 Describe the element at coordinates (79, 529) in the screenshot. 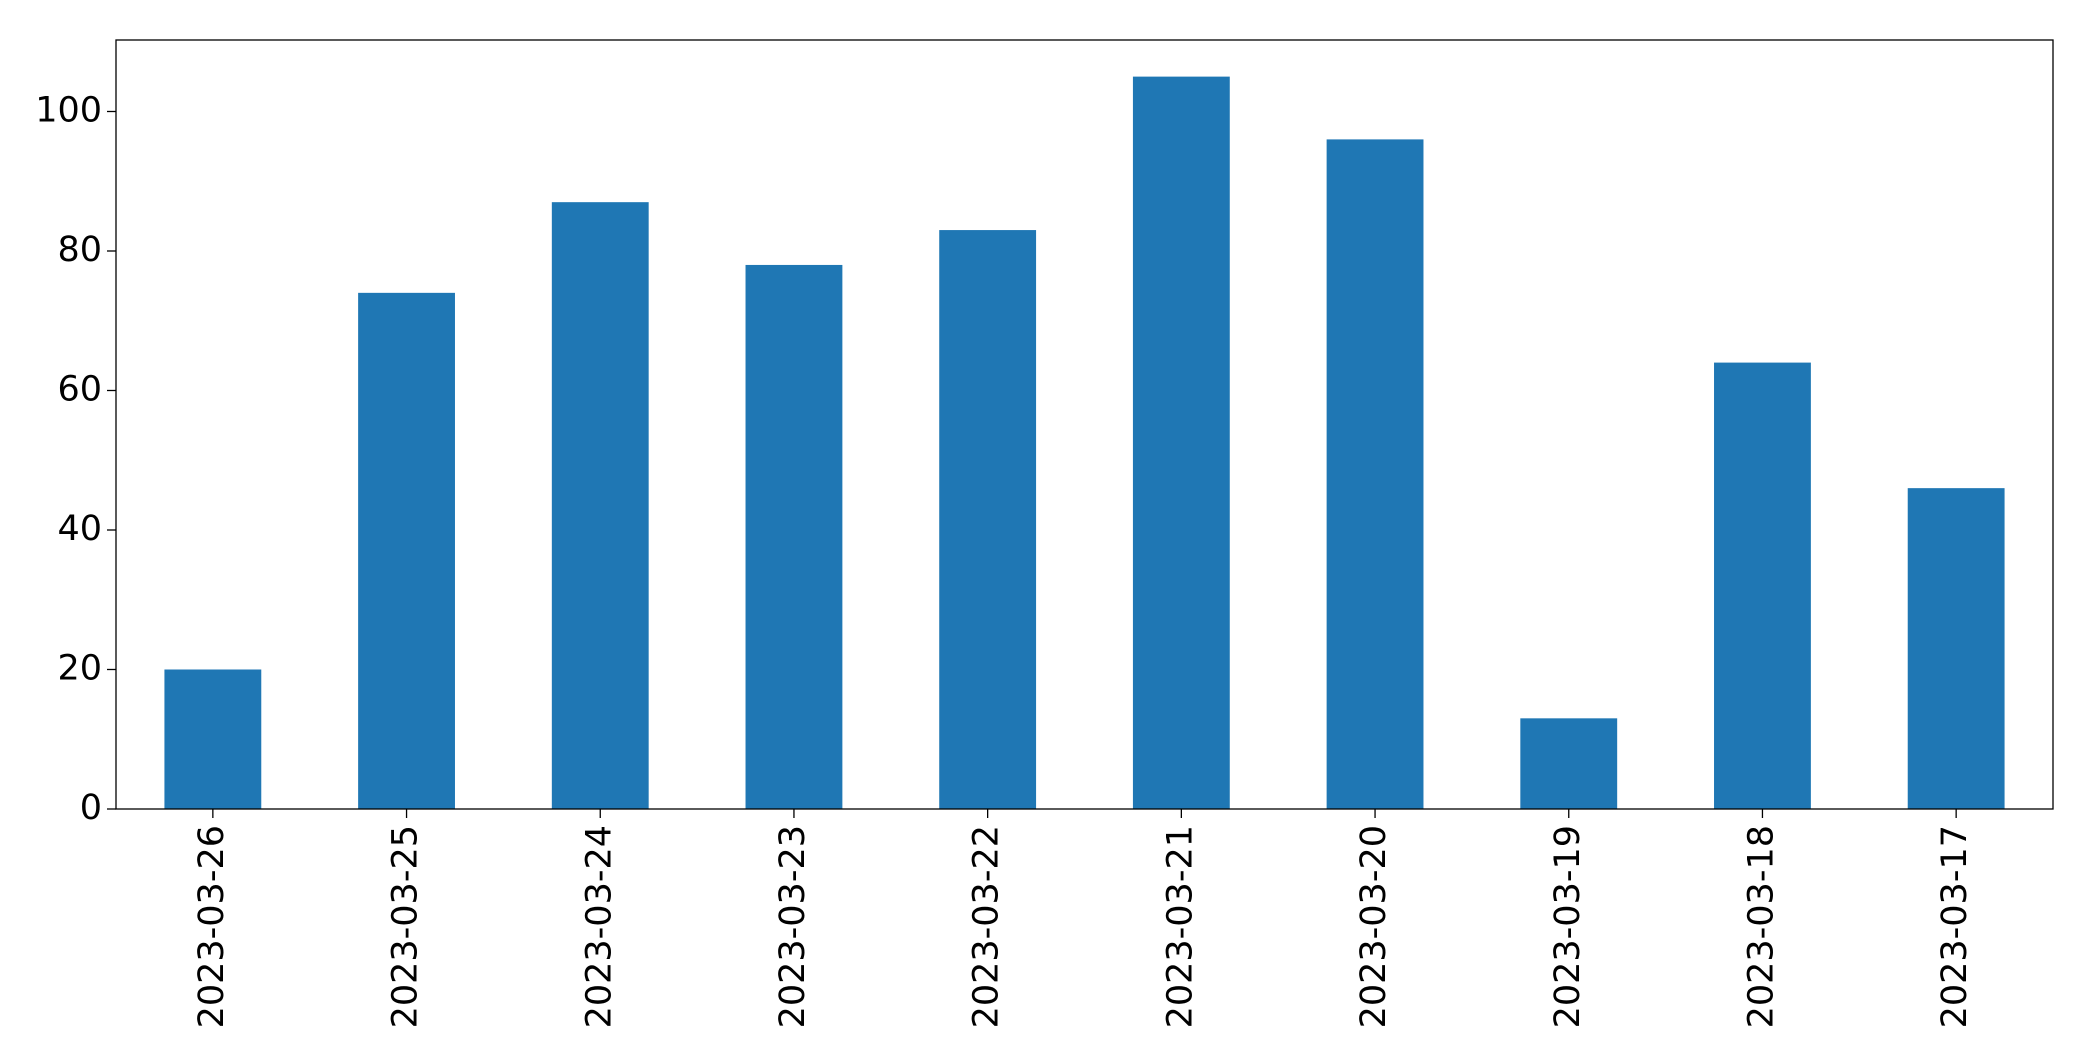

I see `y-tick-label: 40` at that location.